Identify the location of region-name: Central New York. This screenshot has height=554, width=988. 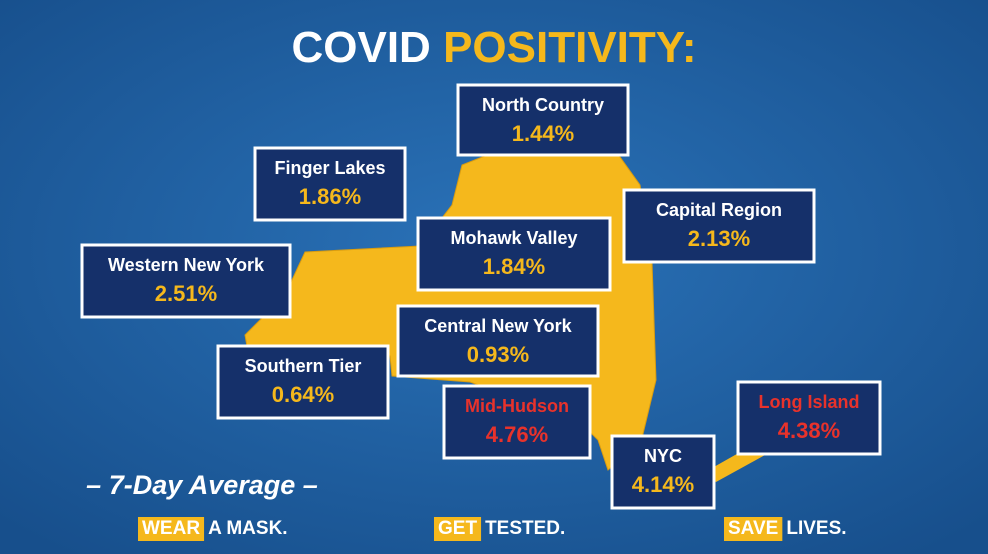
(498, 326).